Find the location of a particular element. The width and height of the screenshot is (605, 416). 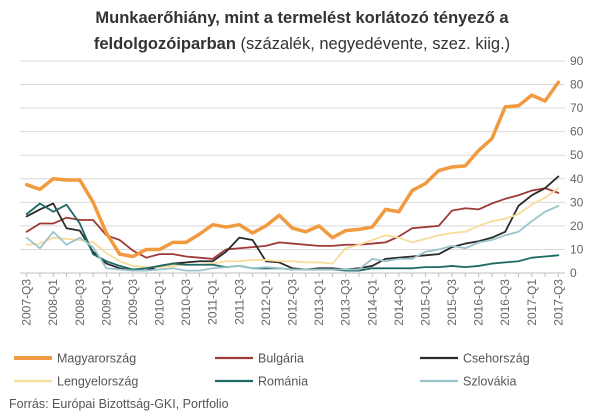

x-tick-label: 2013-Q1 is located at coordinates (319, 302).